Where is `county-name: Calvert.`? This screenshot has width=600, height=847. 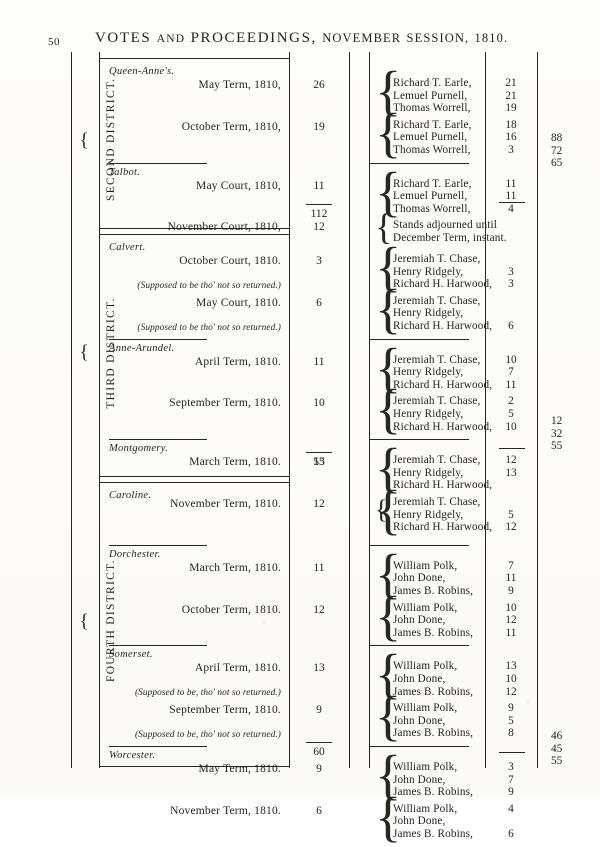
county-name: Calvert. is located at coordinates (127, 247).